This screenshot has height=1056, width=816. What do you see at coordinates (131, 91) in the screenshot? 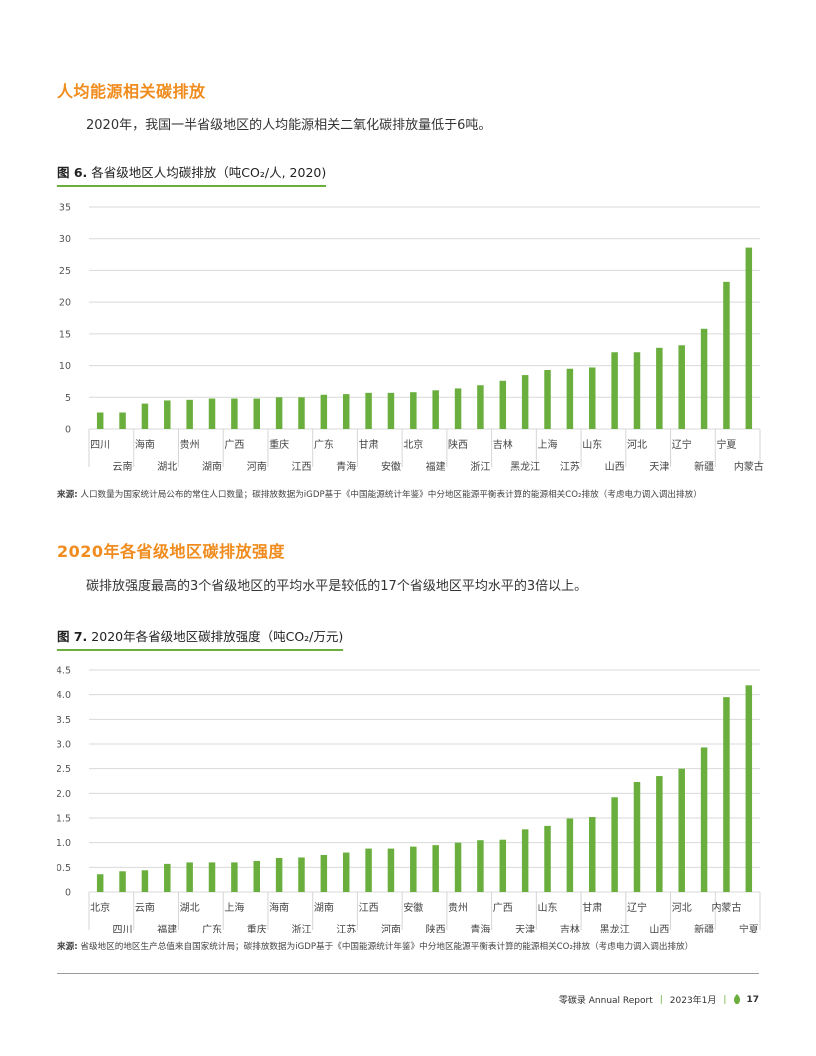
I see `section-title-per-capita: 人均能源相关碳排放` at bounding box center [131, 91].